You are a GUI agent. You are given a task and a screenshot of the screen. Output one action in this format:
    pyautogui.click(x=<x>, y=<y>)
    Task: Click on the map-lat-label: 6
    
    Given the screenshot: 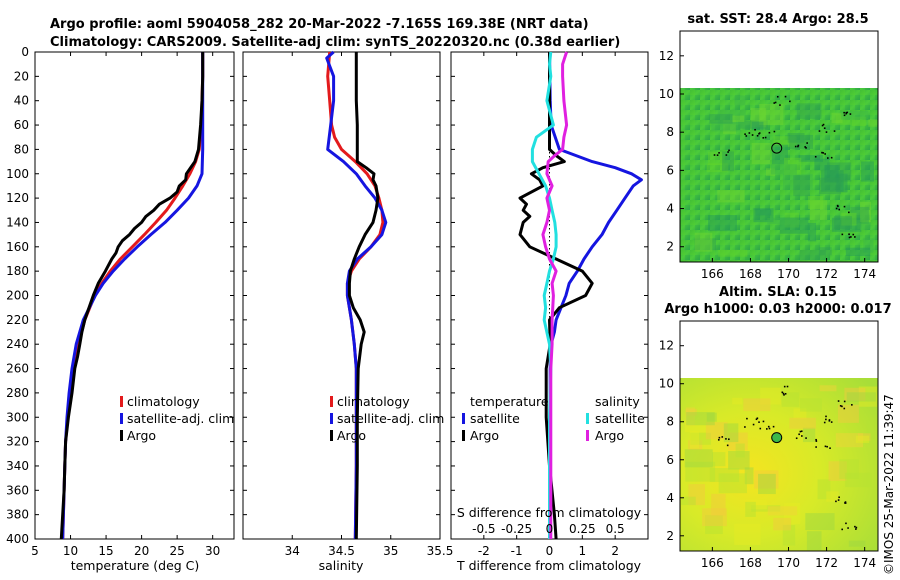 What is the action you would take?
    pyautogui.click(x=670, y=170)
    